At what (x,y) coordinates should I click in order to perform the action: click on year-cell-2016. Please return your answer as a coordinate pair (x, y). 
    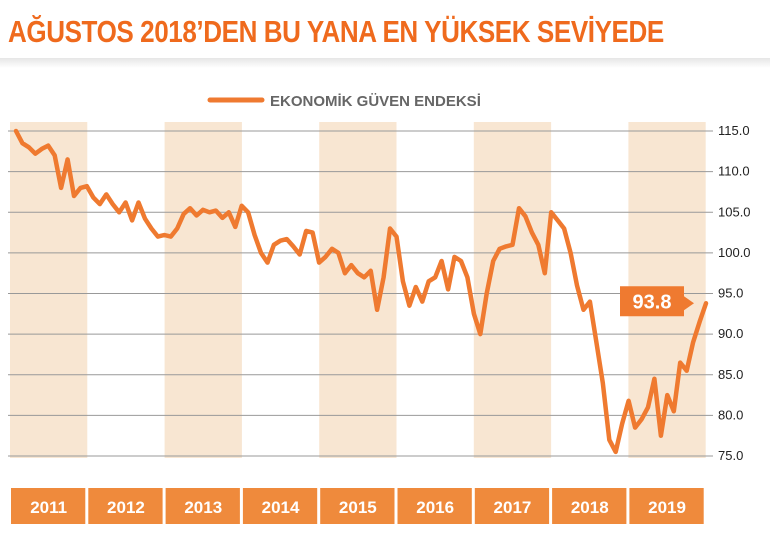
    Looking at the image, I should click on (434, 506).